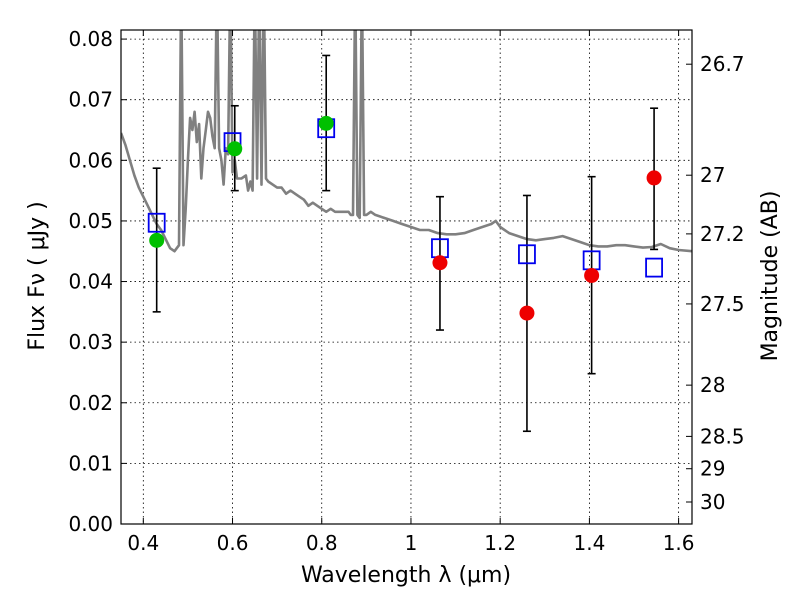 The image size is (800, 600). Describe the element at coordinates (712, 175) in the screenshot. I see `y2-tick-label: 27` at that location.